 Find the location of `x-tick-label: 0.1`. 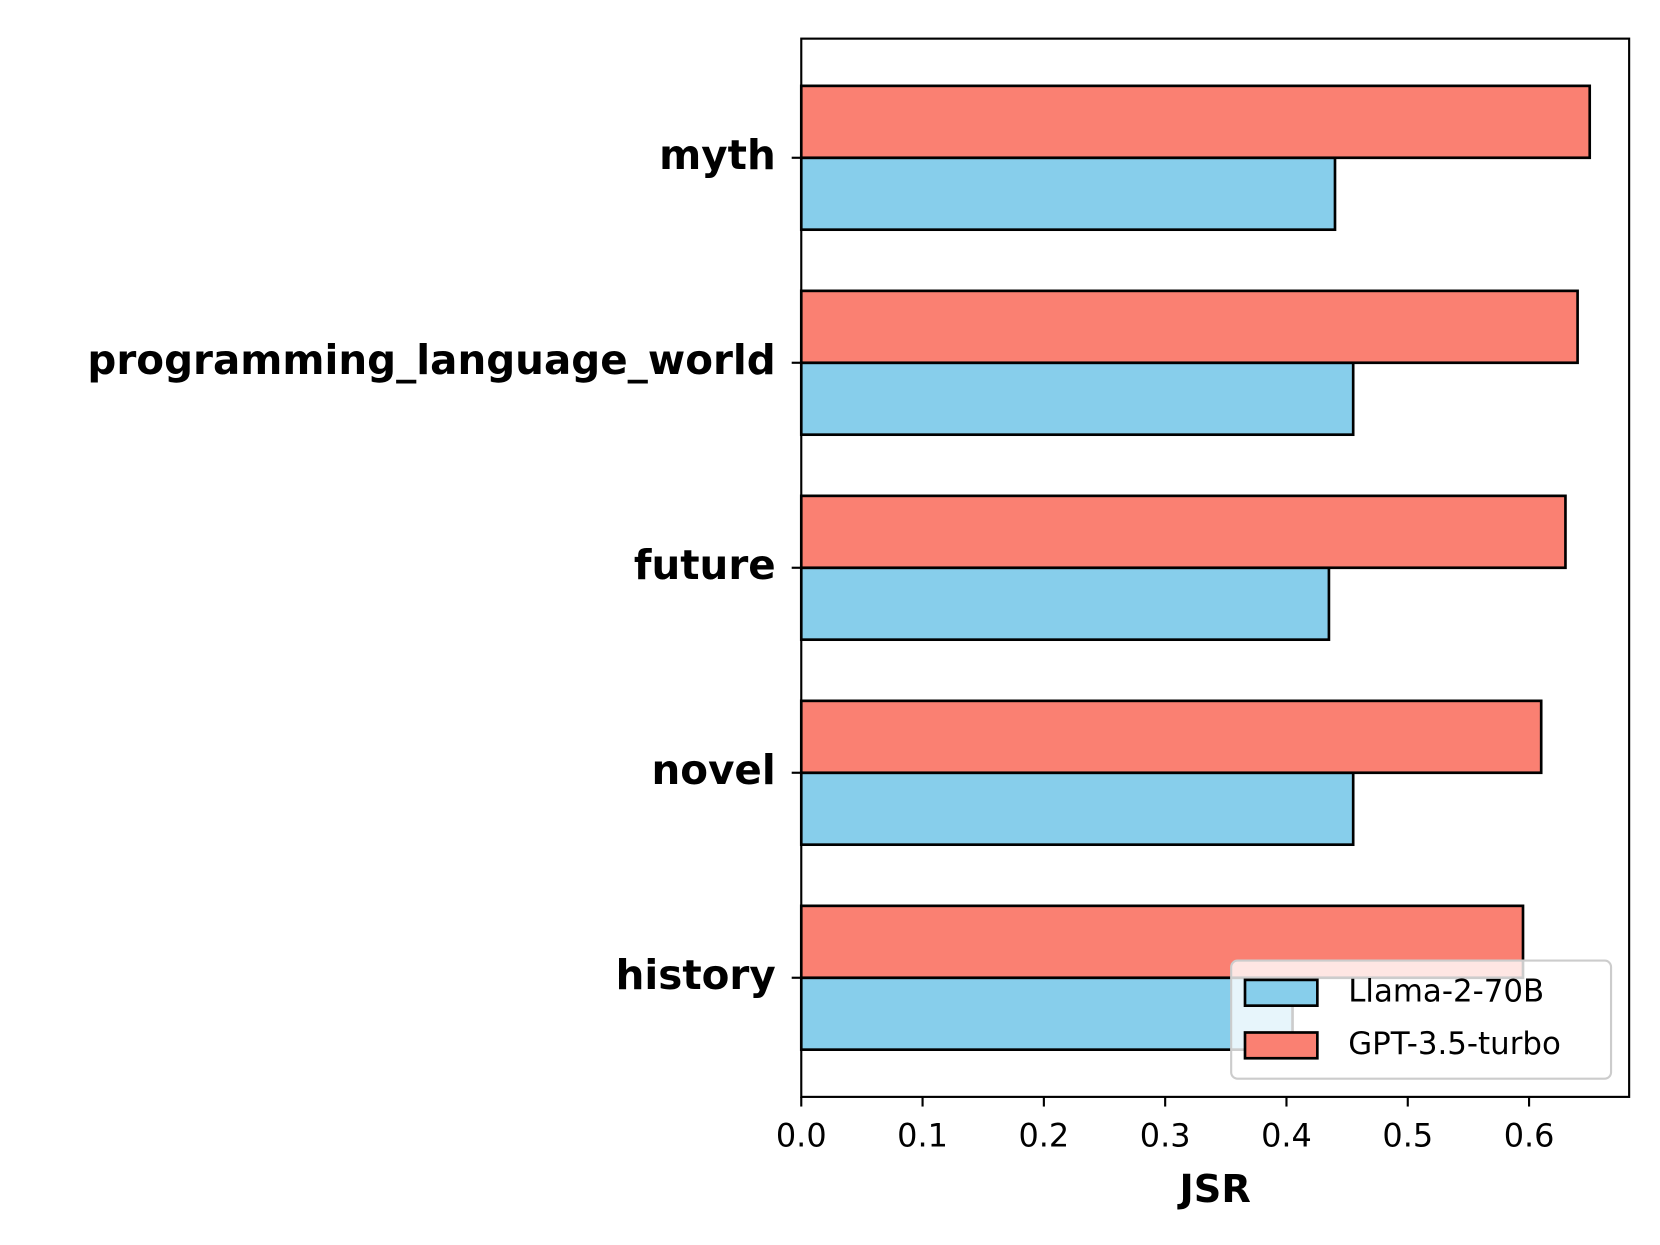

x-tick-label: 0.1 is located at coordinates (922, 1136).